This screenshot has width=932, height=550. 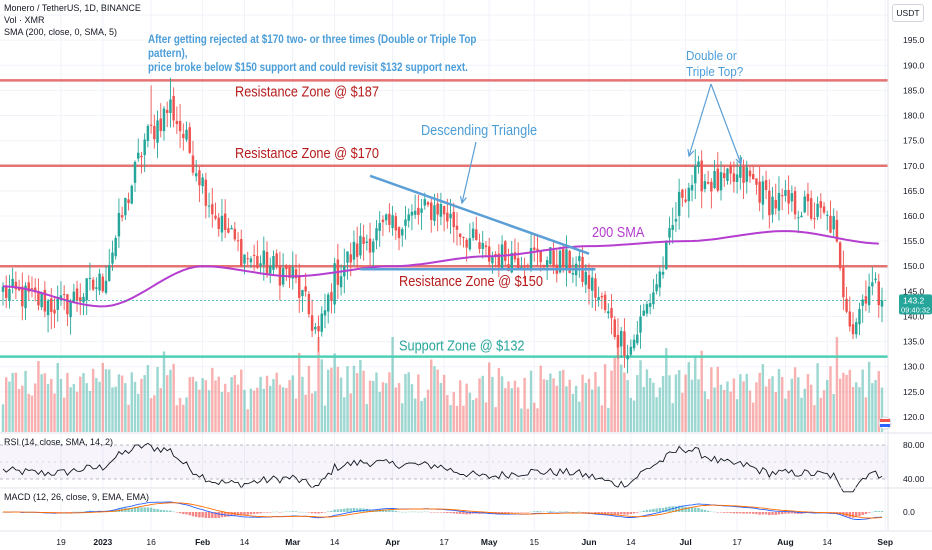 I want to click on double-top-arrow-left-head, so click(x=691, y=153).